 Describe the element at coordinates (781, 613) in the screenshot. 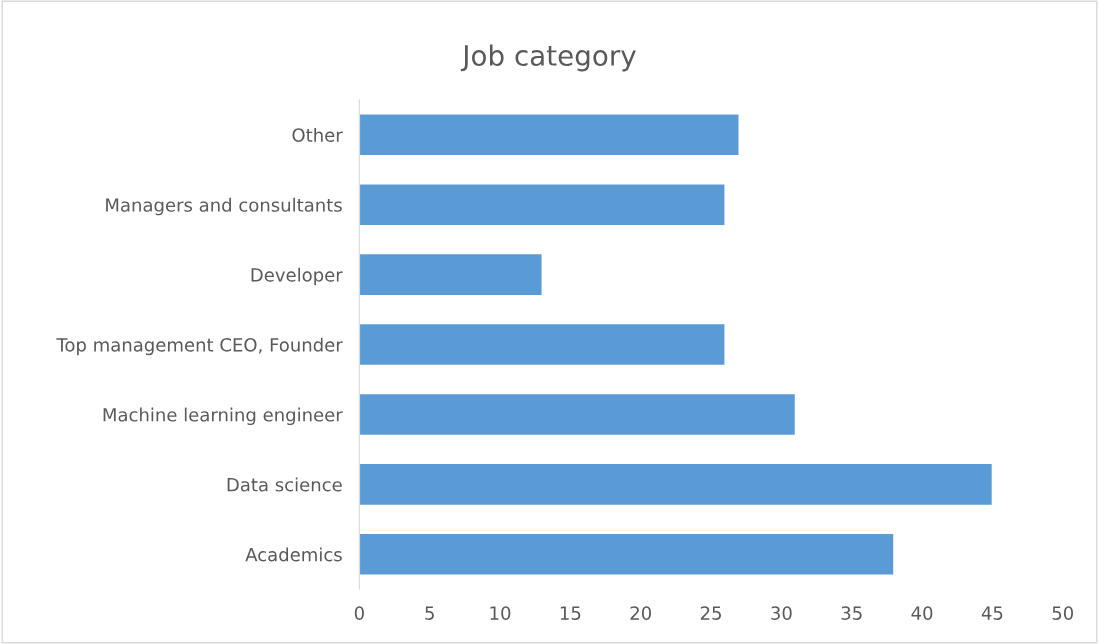

I see `x-tick-label: 30` at that location.